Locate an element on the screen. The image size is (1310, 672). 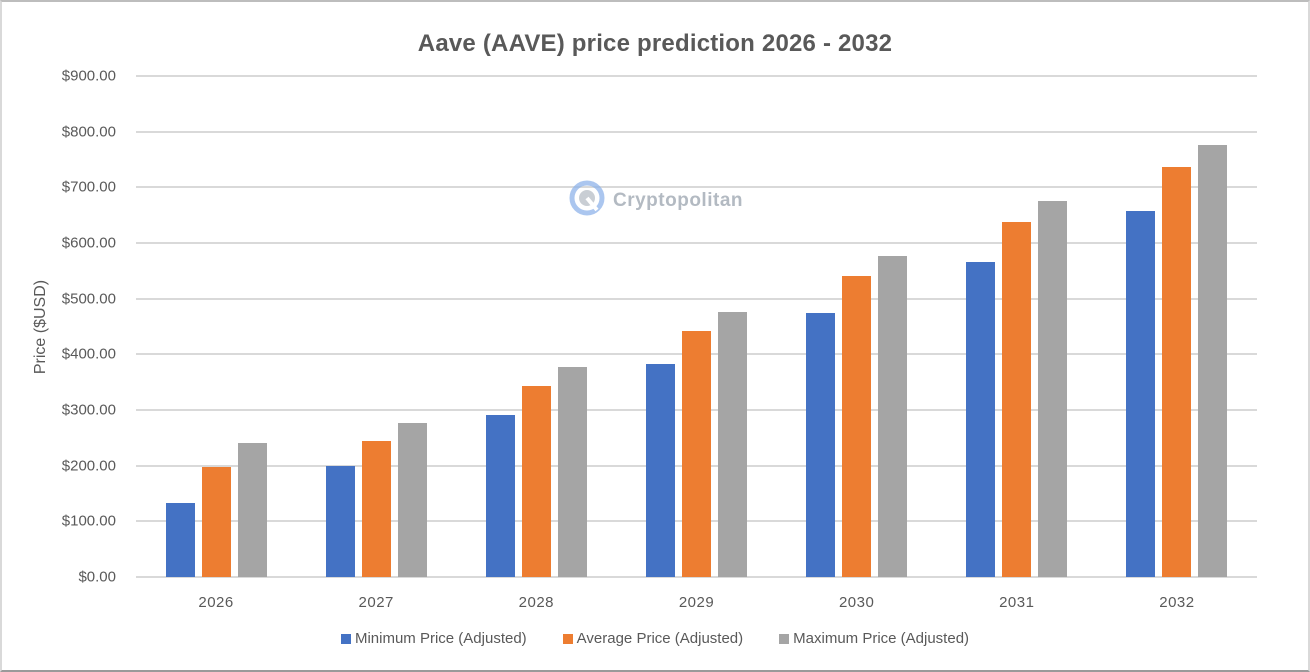
bar-average-2026 is located at coordinates (216, 521).